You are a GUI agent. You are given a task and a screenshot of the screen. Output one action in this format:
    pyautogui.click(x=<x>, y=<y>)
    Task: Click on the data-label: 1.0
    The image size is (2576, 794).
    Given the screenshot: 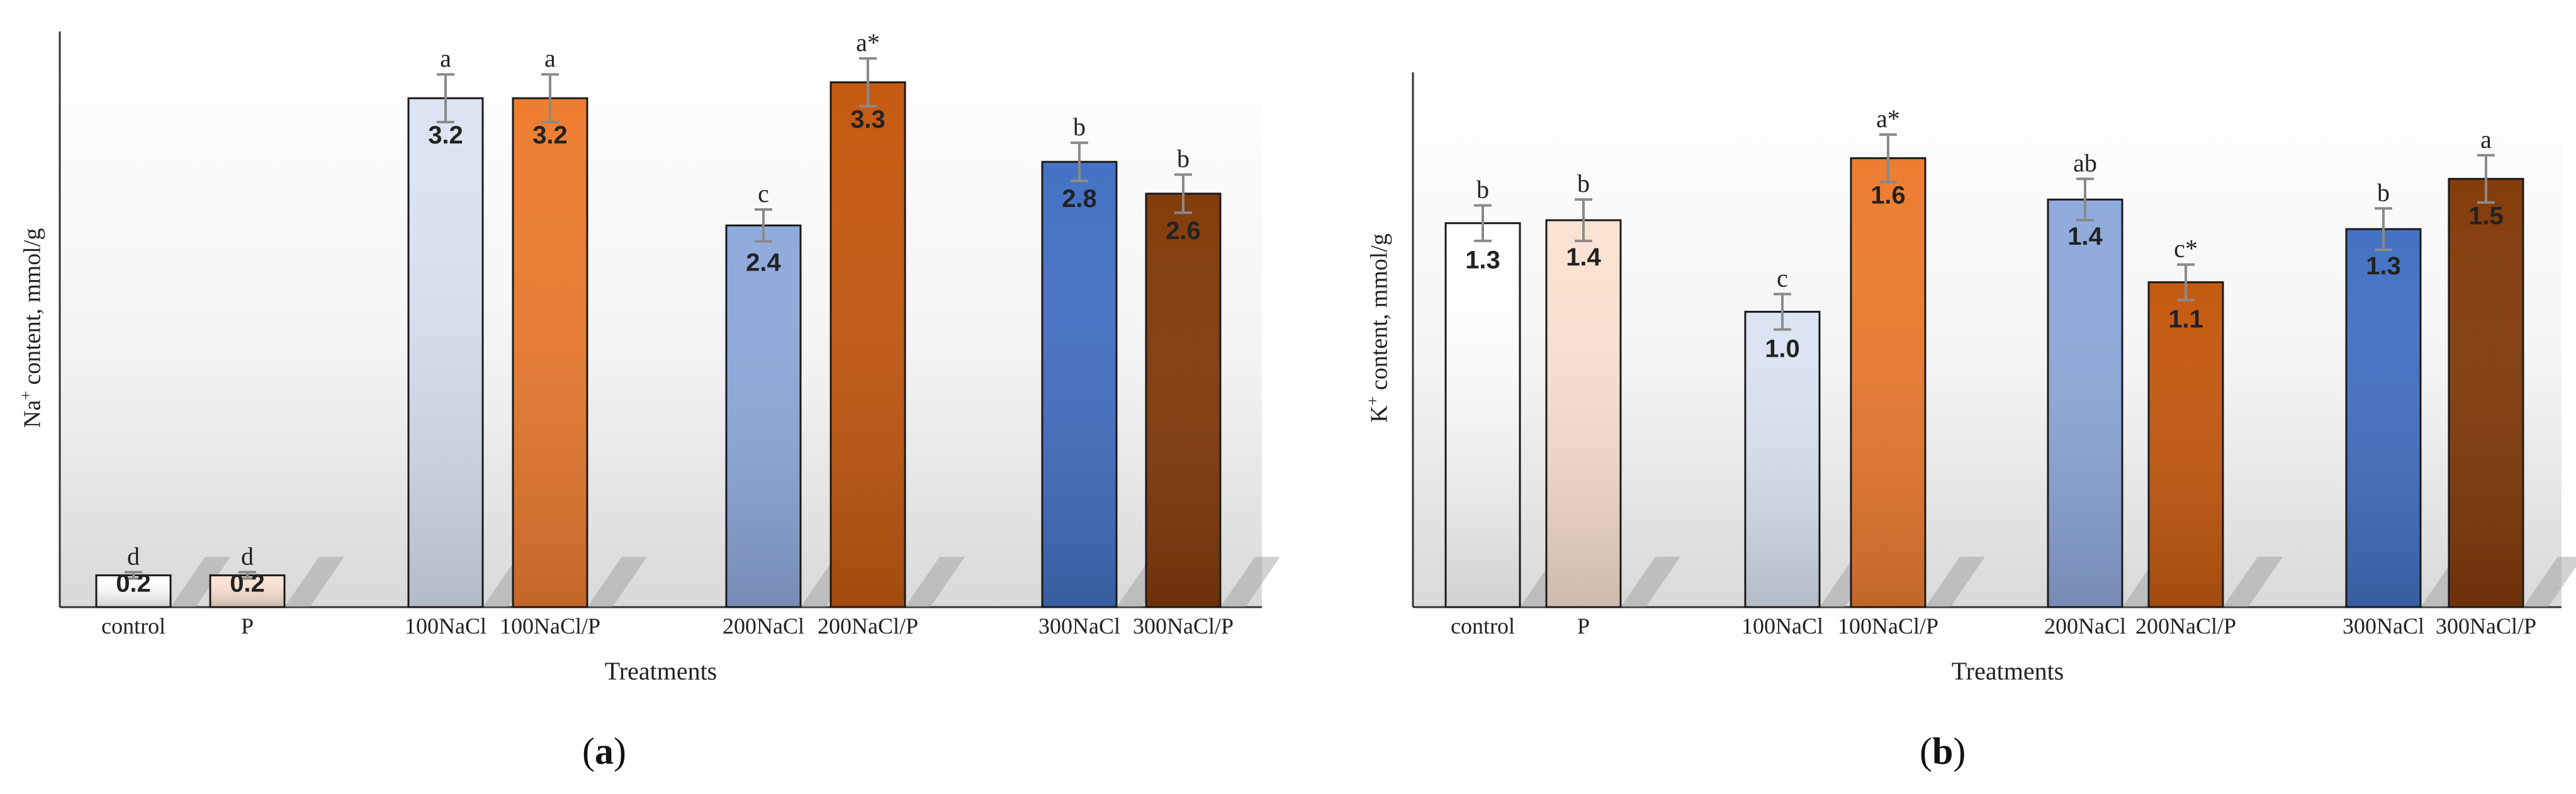 What is the action you would take?
    pyautogui.click(x=1782, y=349)
    